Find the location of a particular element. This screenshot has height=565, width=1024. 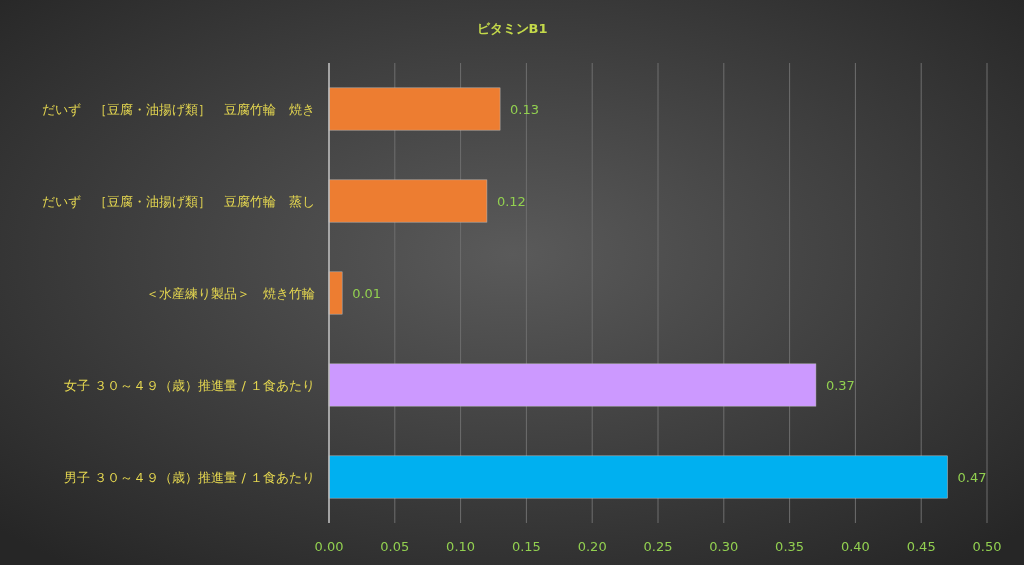

y-tick-label: だいず ［豆腐・油揚げ類］ 豆腐竹輪 焼き is located at coordinates (178, 109).